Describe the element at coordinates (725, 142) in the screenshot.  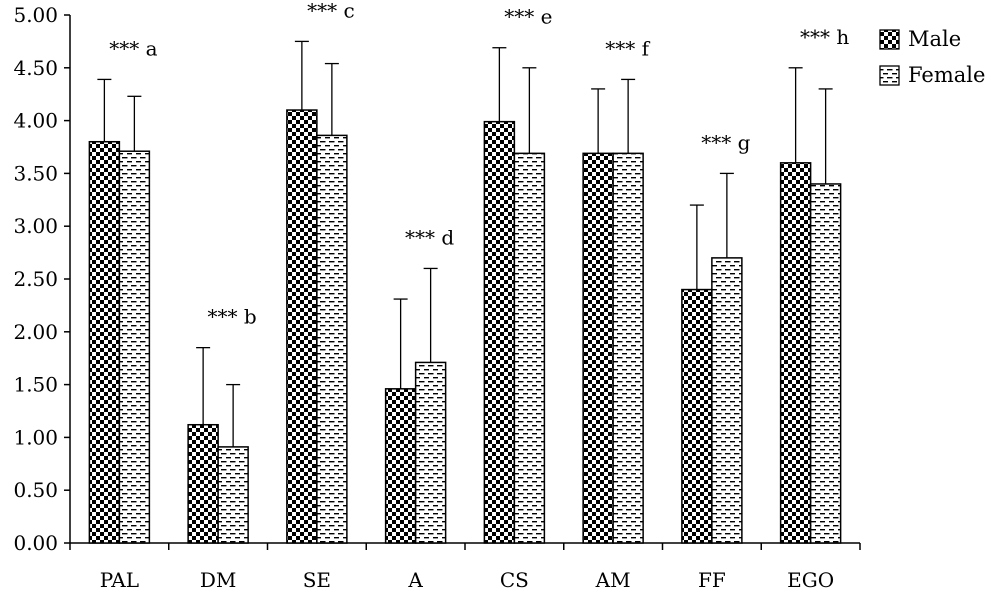
I see `annotation-ff: *** g` at that location.